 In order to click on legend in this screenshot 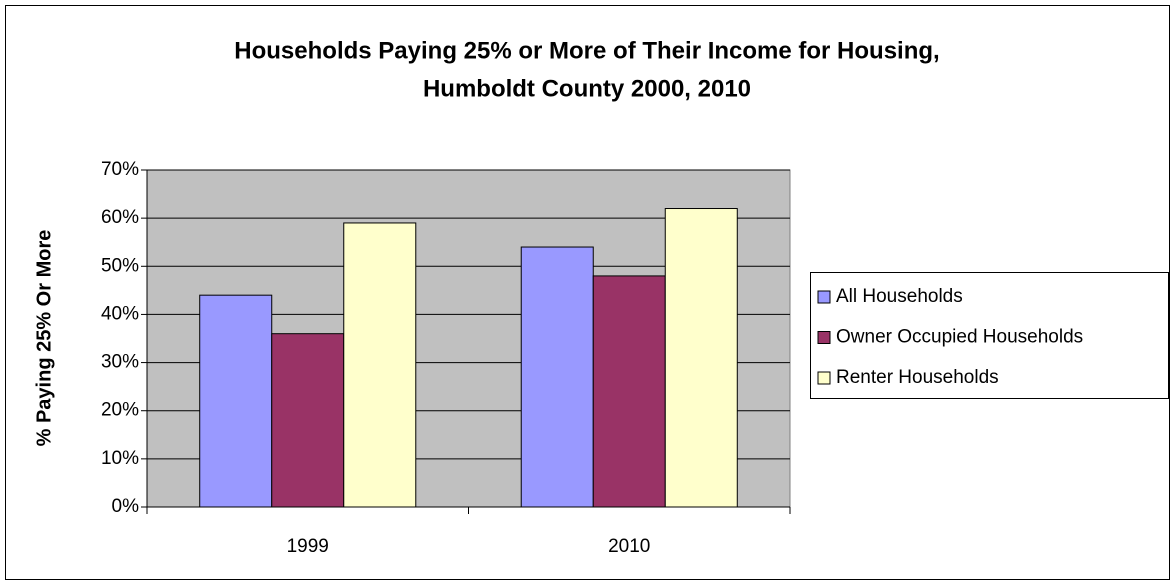, I will do `click(989, 335)`.